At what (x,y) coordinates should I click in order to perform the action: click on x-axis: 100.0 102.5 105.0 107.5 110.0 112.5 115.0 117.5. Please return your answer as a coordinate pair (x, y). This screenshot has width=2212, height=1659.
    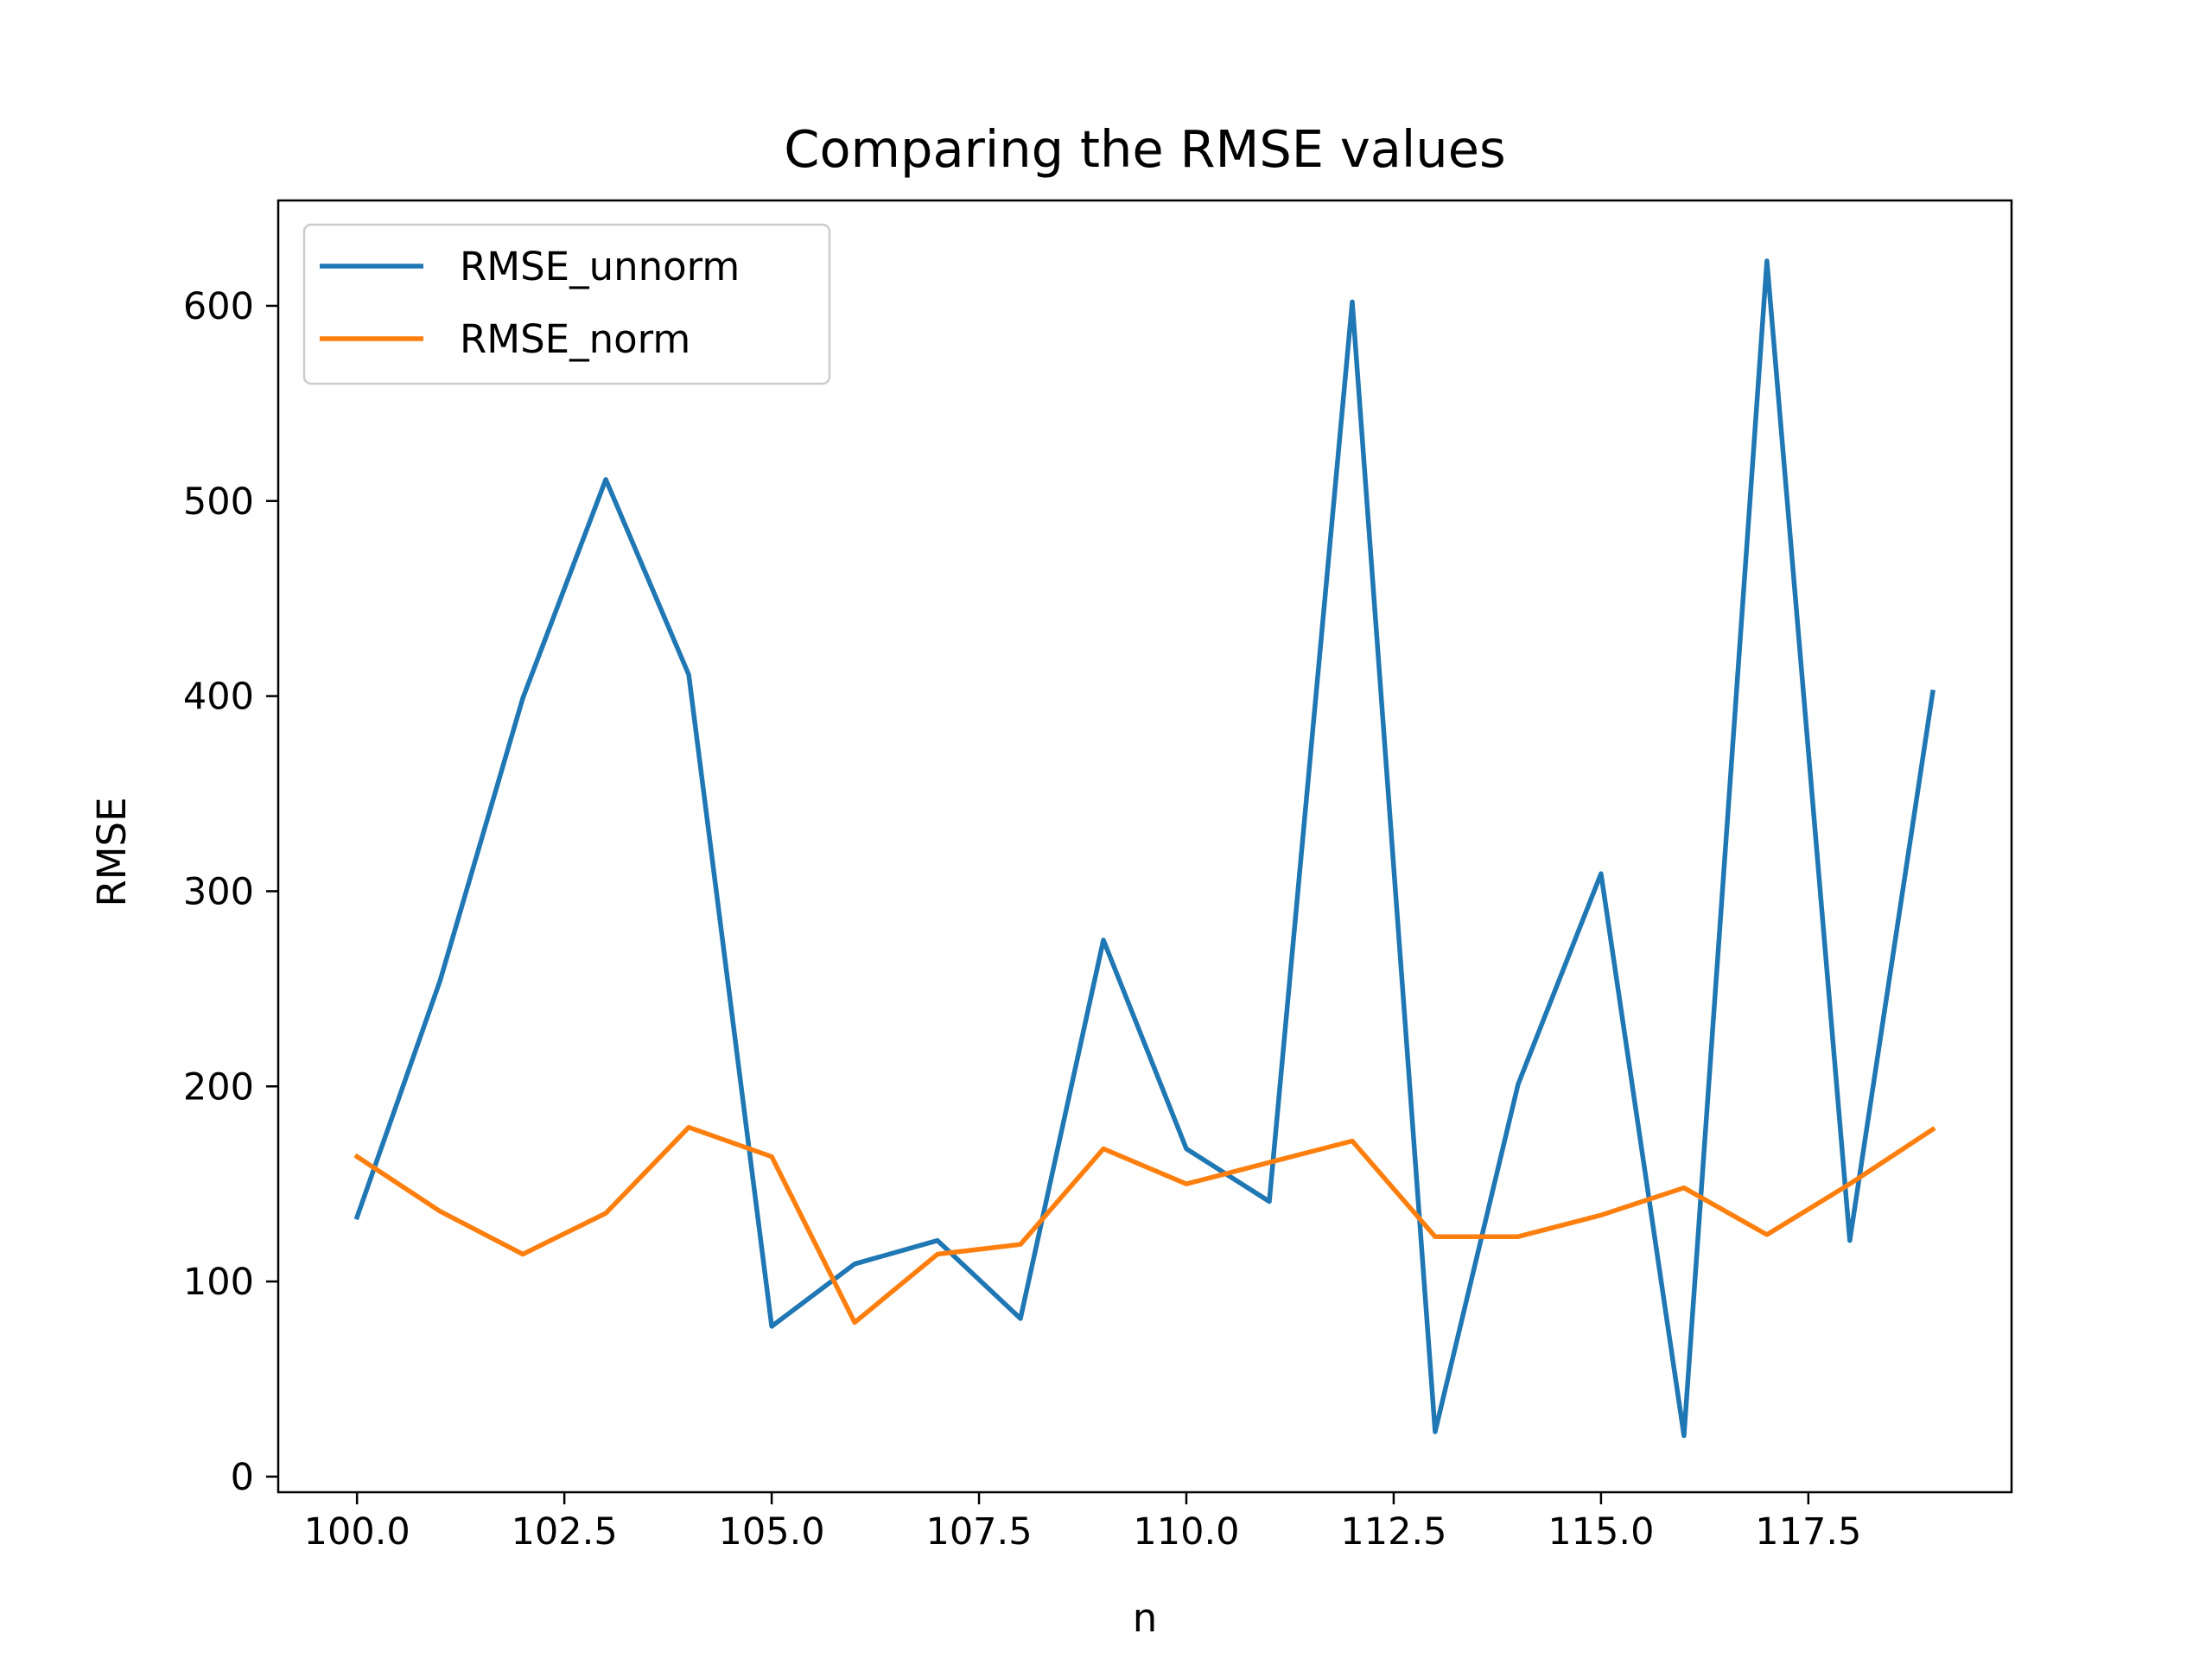
    Looking at the image, I should click on (1082, 1523).